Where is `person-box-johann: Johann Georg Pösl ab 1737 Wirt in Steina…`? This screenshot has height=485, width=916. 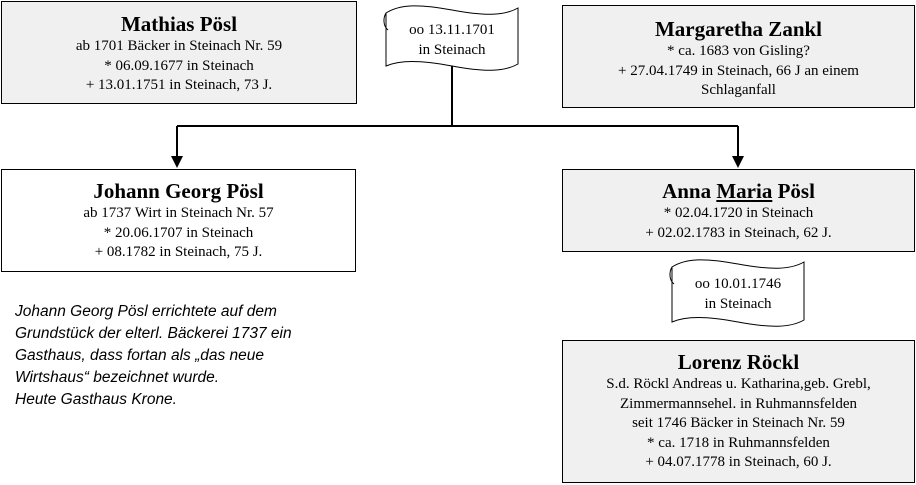
person-box-johann: Johann Georg Pösl ab 1737 Wirt in Steina… is located at coordinates (178, 220).